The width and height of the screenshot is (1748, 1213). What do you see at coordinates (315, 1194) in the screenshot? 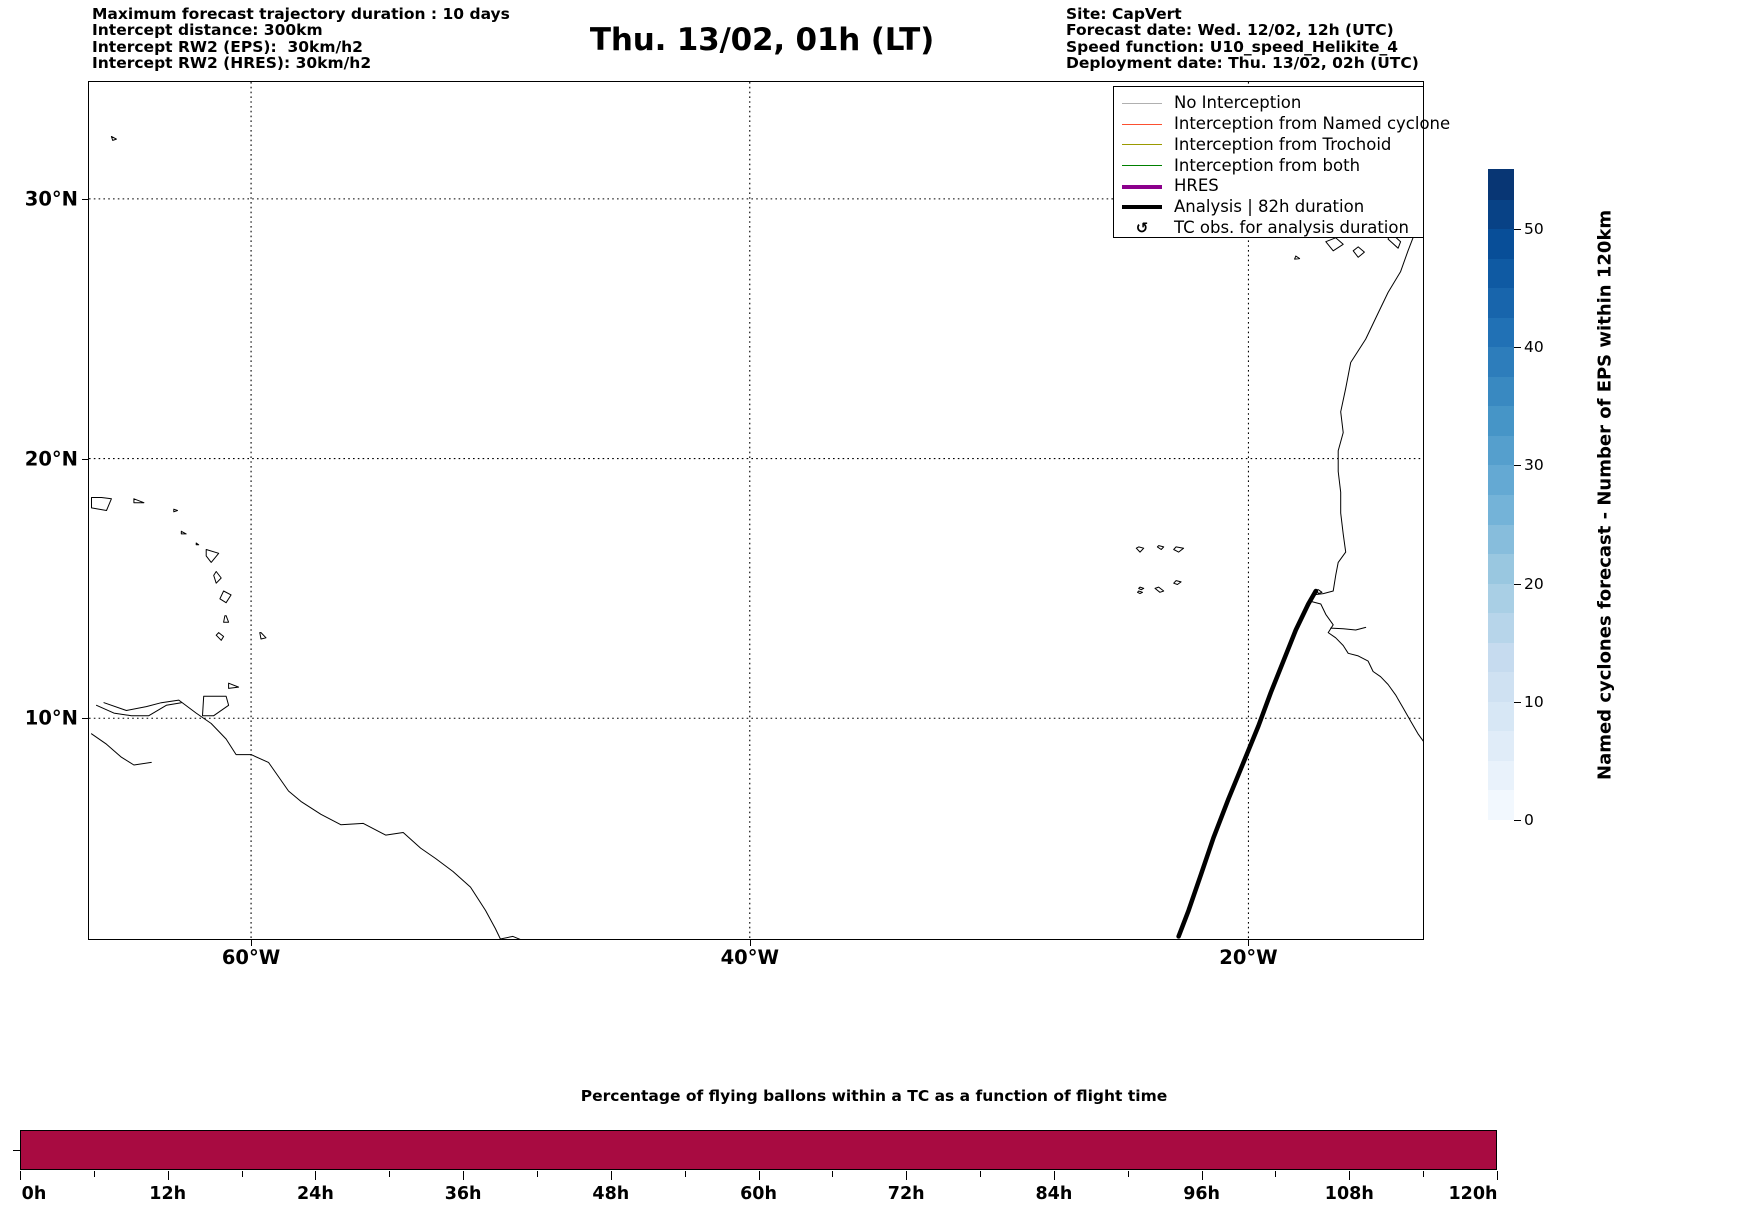
I see `pct-tick-label: 24h` at bounding box center [315, 1194].